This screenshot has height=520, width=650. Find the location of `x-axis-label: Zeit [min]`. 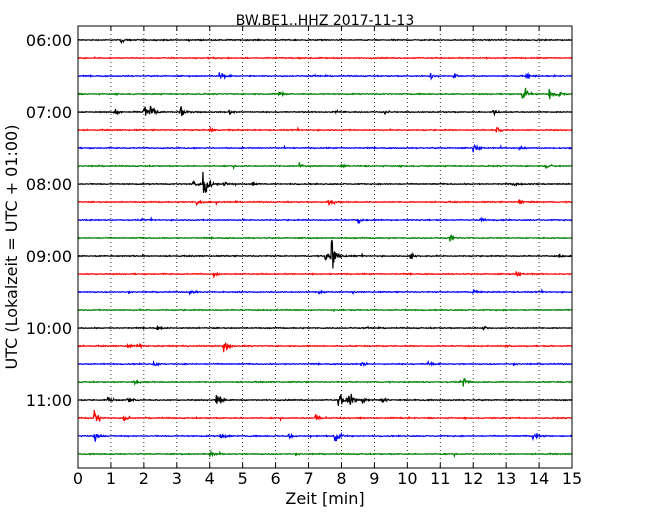

x-axis-label: Zeit [min] is located at coordinates (324, 498).